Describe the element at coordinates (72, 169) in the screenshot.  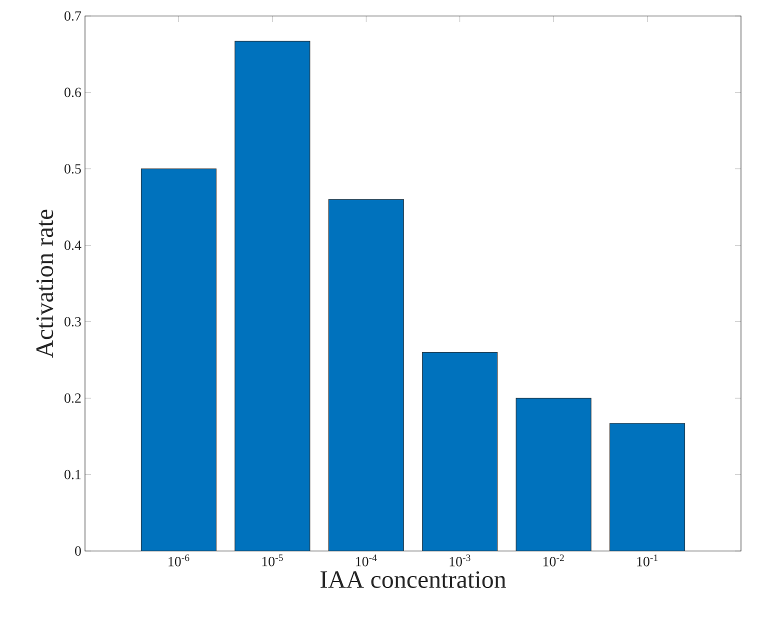
I see `y-tick-label: 0.5` at that location.